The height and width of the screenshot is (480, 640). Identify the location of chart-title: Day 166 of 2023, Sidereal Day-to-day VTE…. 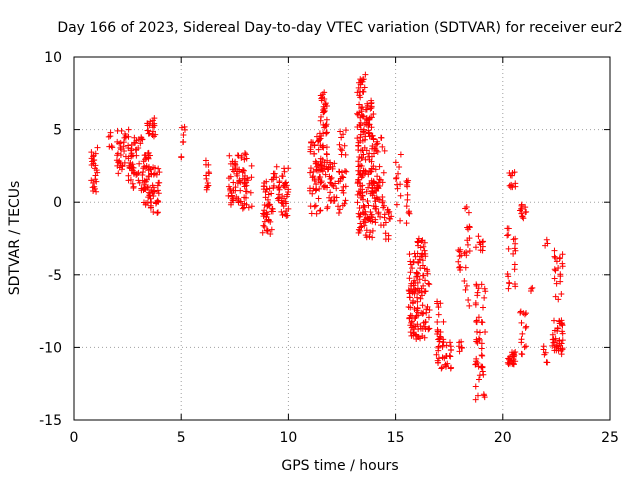
(339, 28).